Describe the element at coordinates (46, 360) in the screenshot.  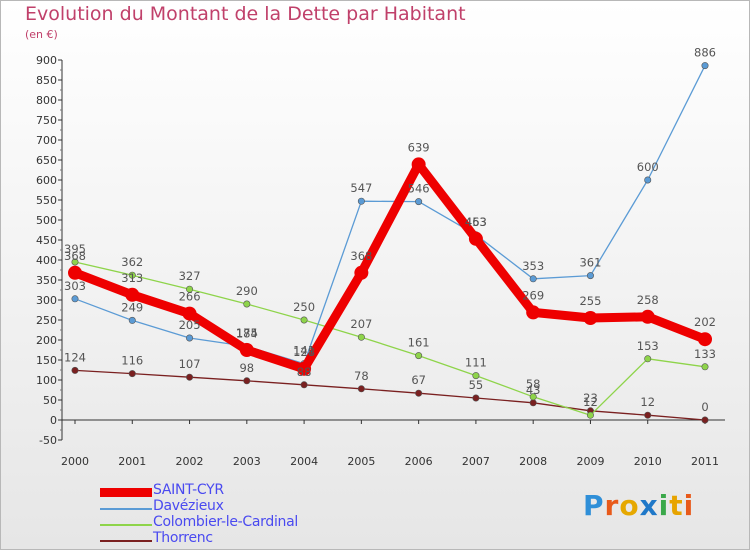
I see `y-tick-label: 150` at that location.